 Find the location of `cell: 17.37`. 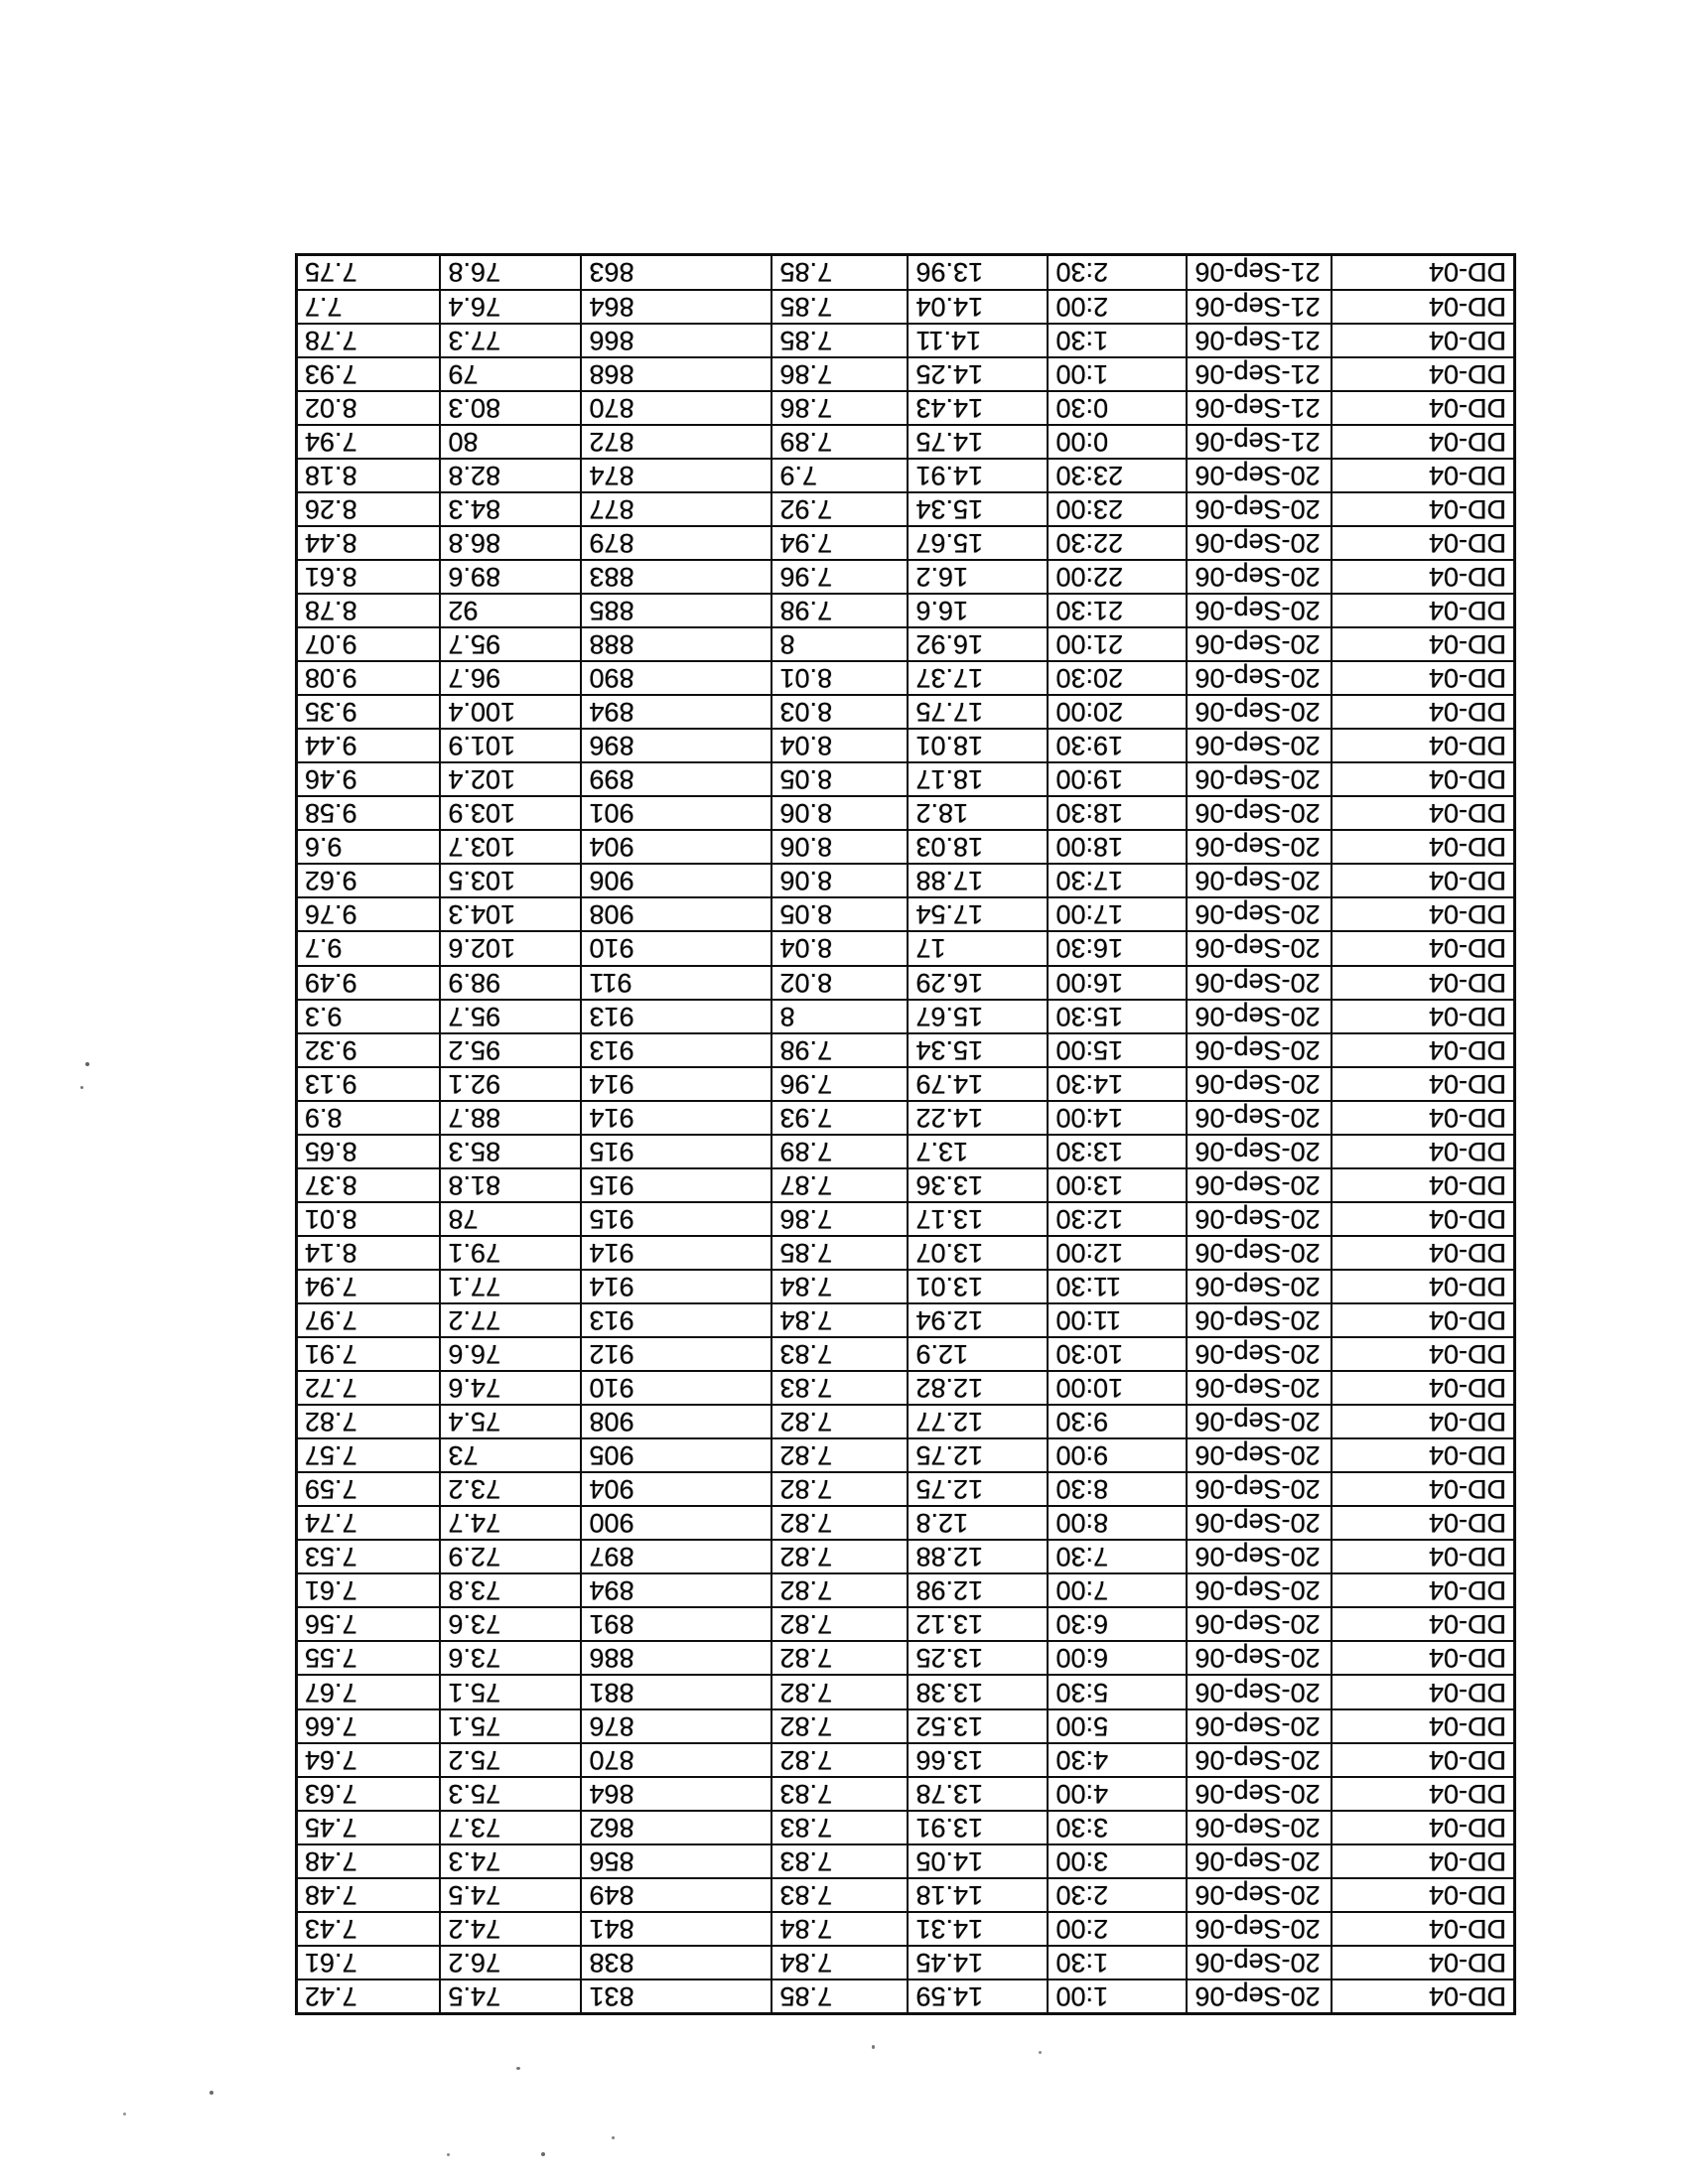

cell: 17.37 is located at coordinates (979, 678).